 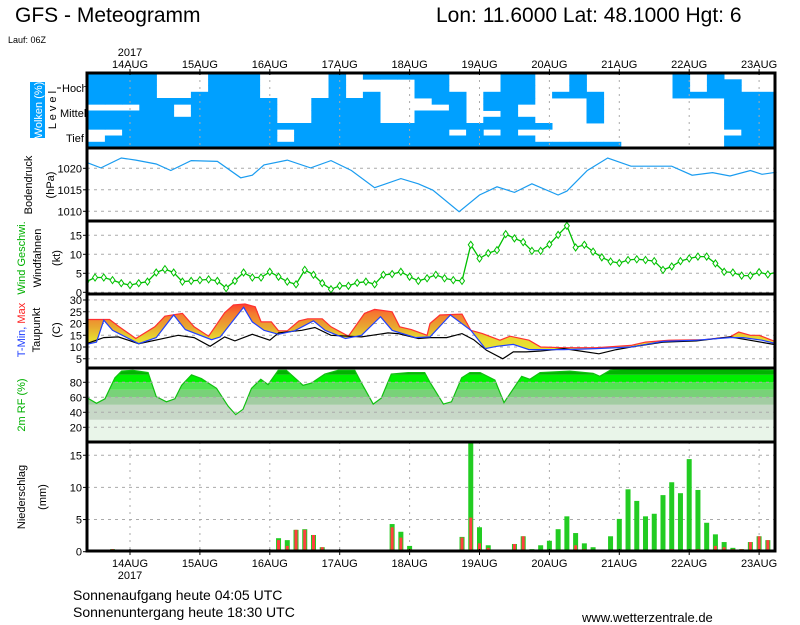 I want to click on y-tick-label: 15, so click(x=76, y=236).